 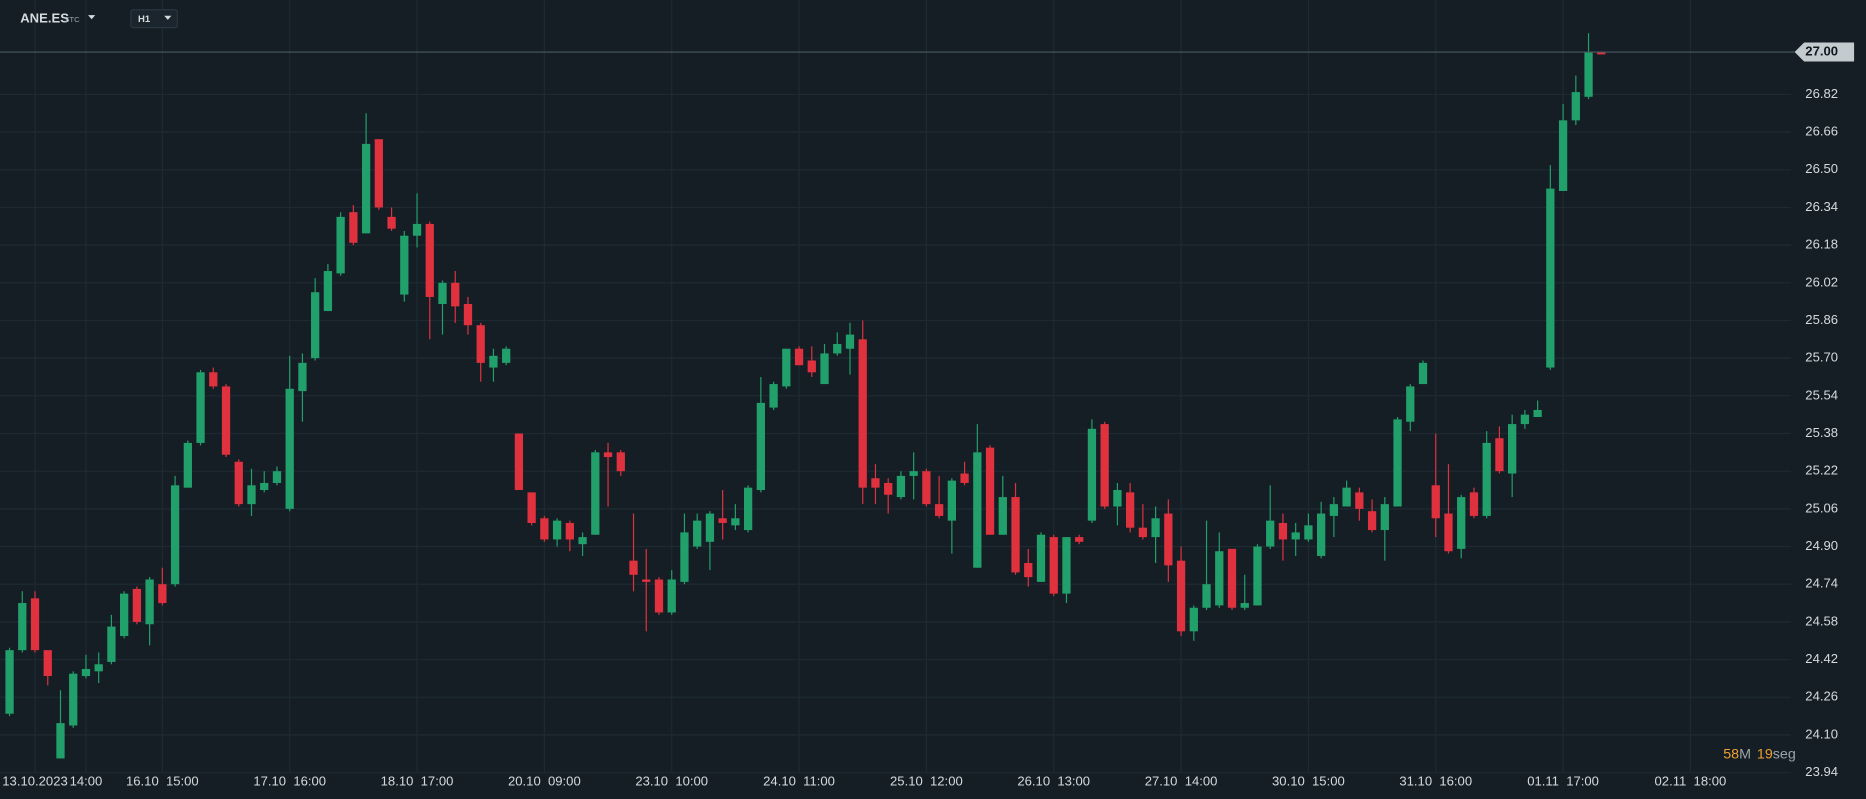 I want to click on x-tick-label: 31.10 16:00, so click(x=1435, y=781).